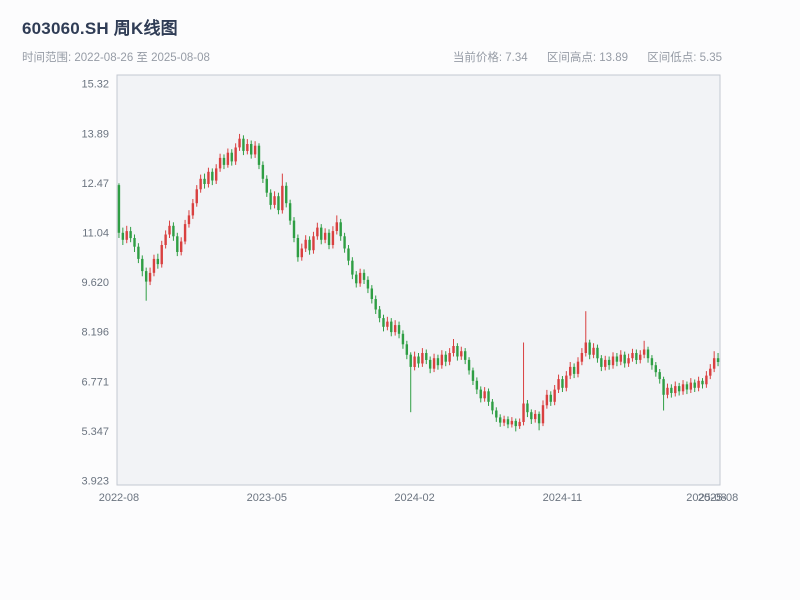 The width and height of the screenshot is (800, 600). What do you see at coordinates (95, 134) in the screenshot?
I see `svg-text: 13.89` at bounding box center [95, 134].